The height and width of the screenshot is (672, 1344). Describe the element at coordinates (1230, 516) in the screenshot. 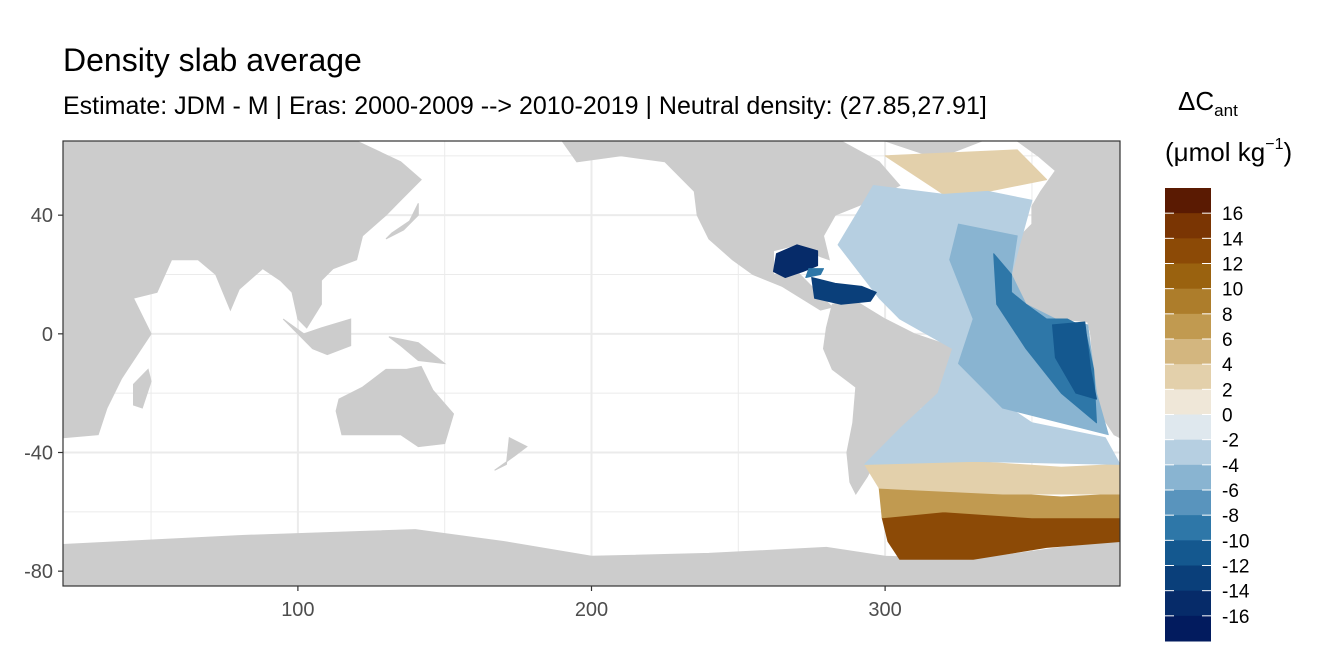

I see `legend-tick-label: -8` at that location.